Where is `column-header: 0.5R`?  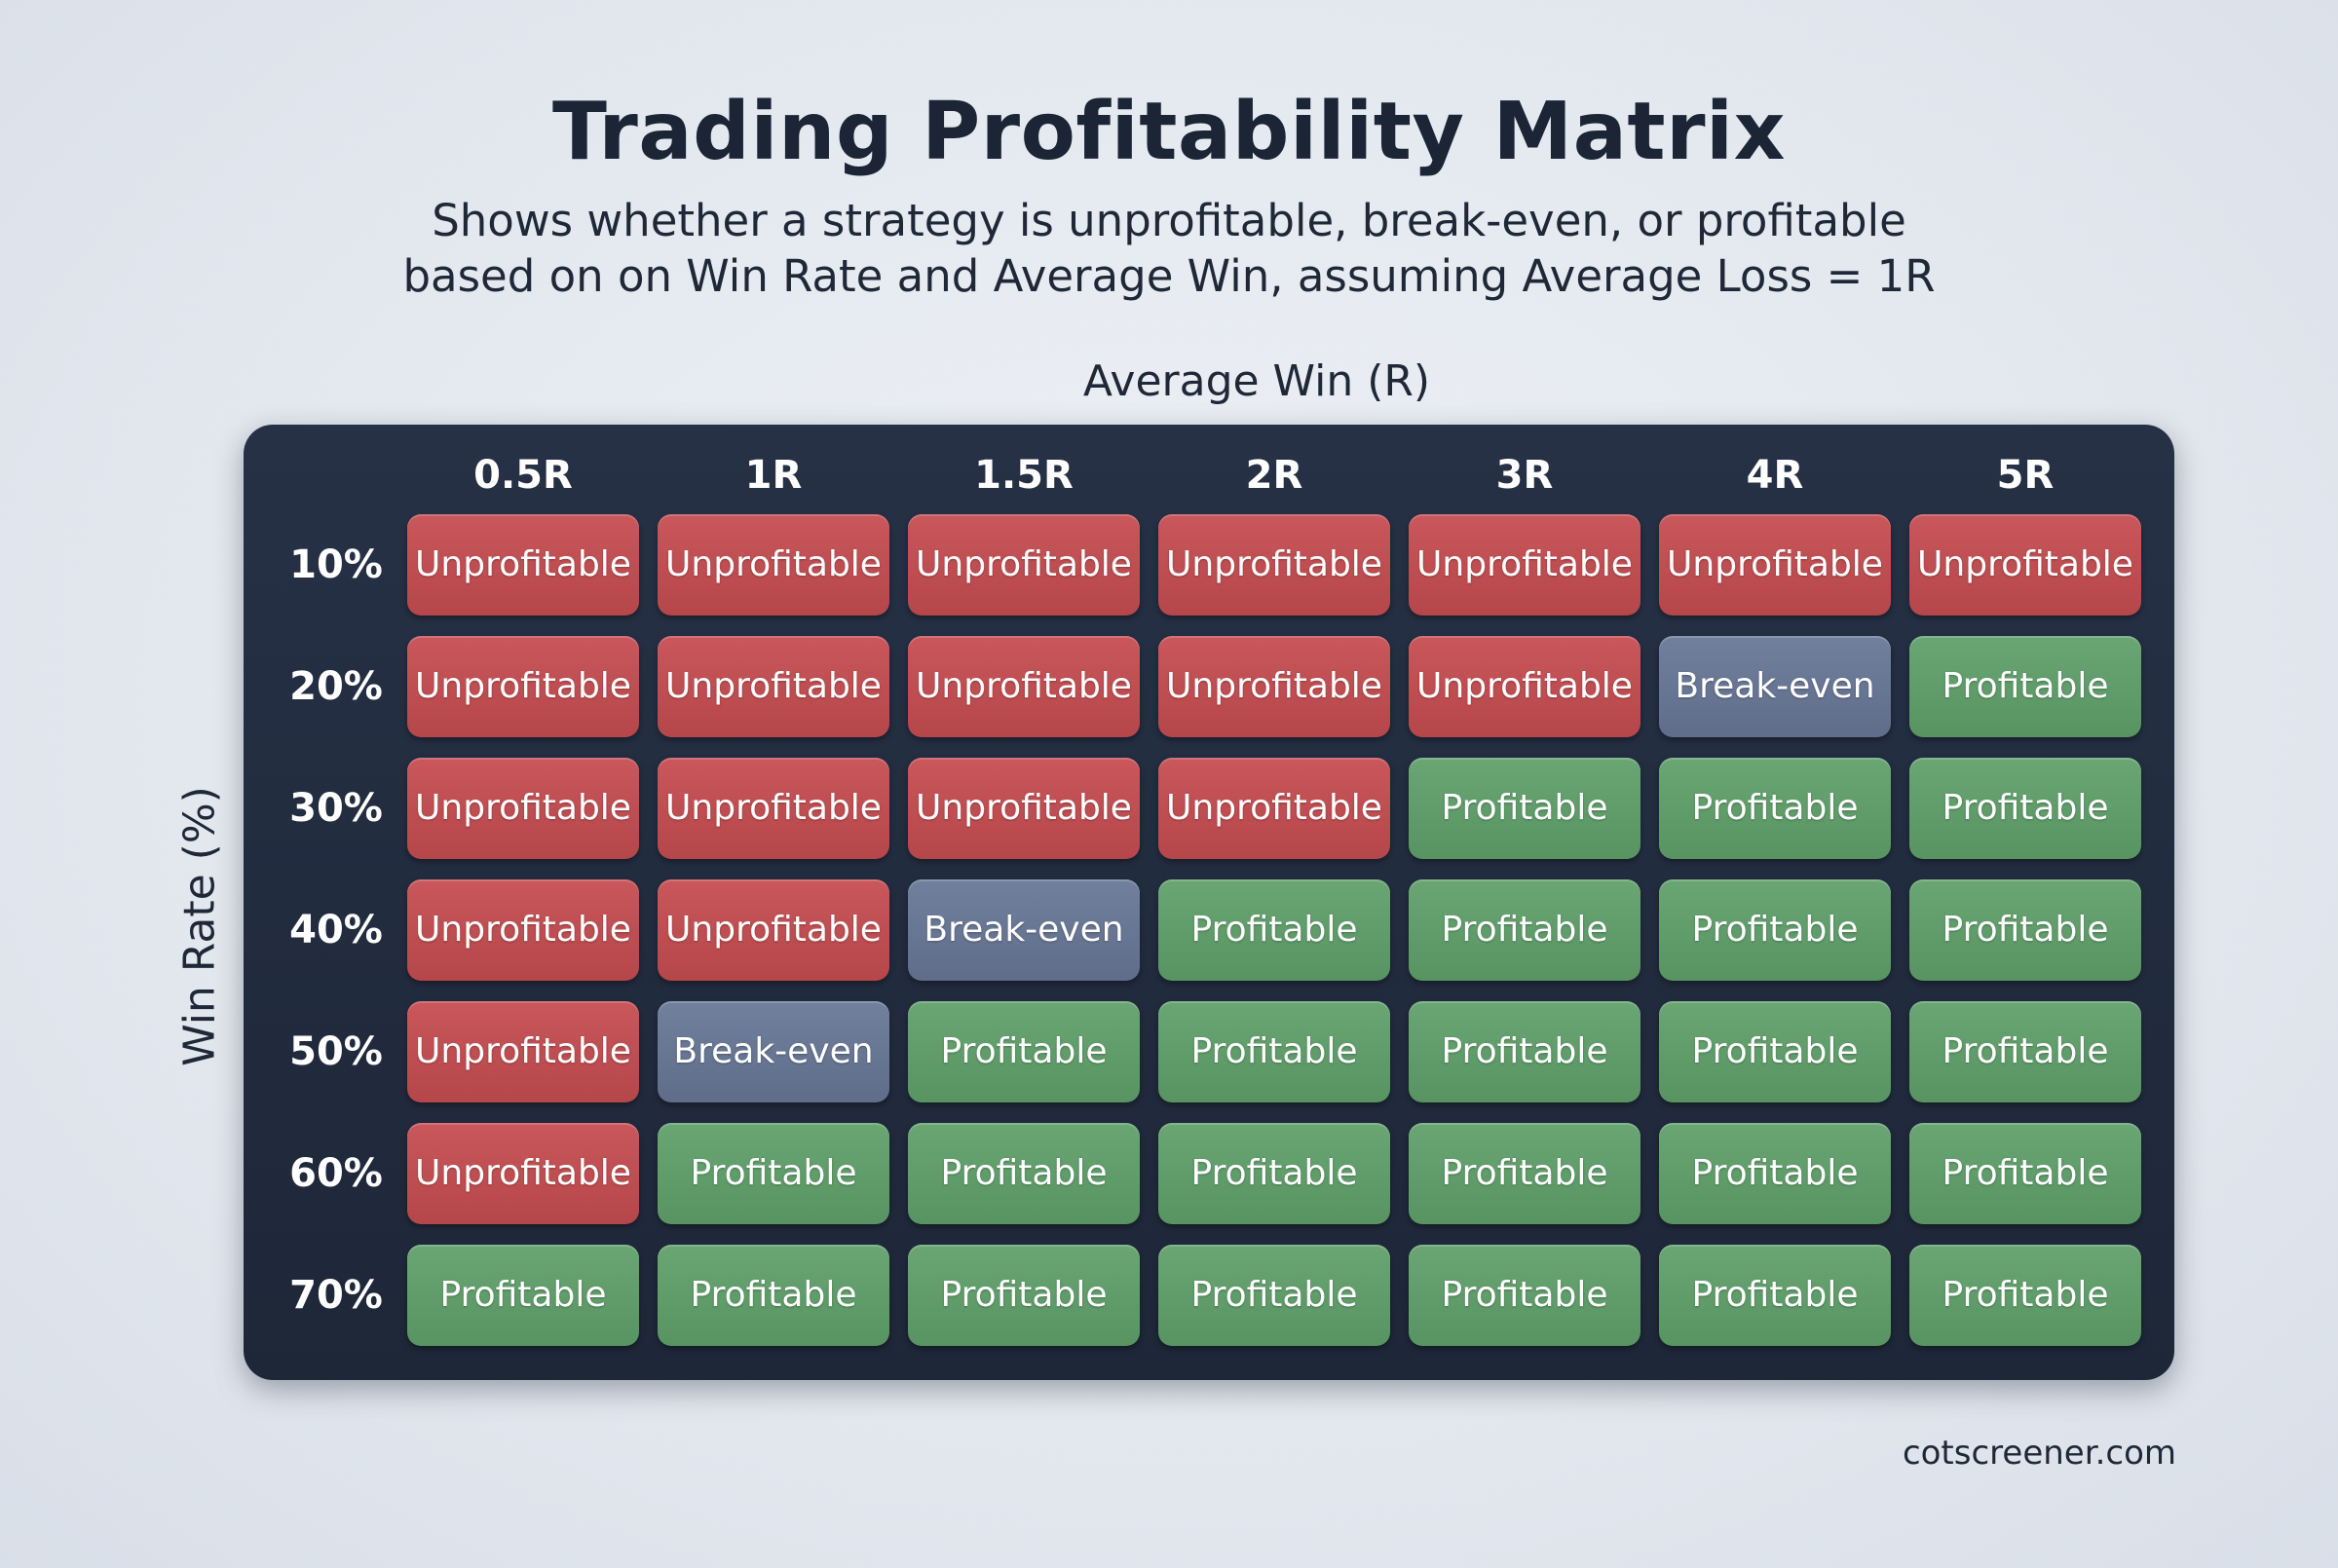 column-header: 0.5R is located at coordinates (523, 475).